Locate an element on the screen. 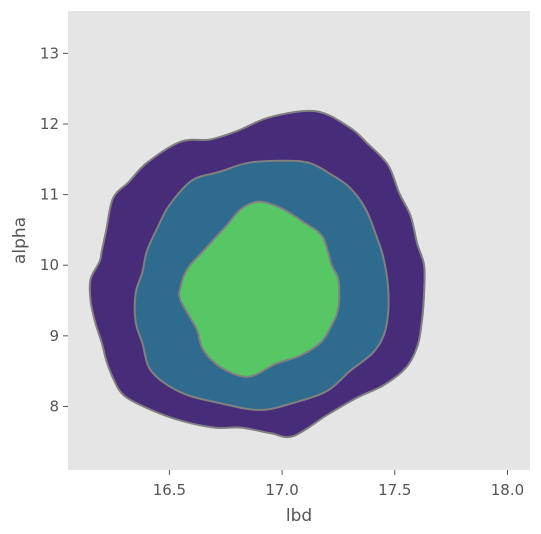 The image size is (541, 534). x-axis-label: lbd is located at coordinates (299, 516).